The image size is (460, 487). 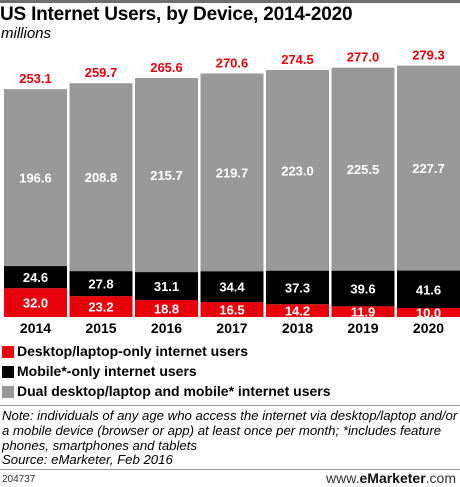 I want to click on segment-label: 14.2, so click(x=297, y=311).